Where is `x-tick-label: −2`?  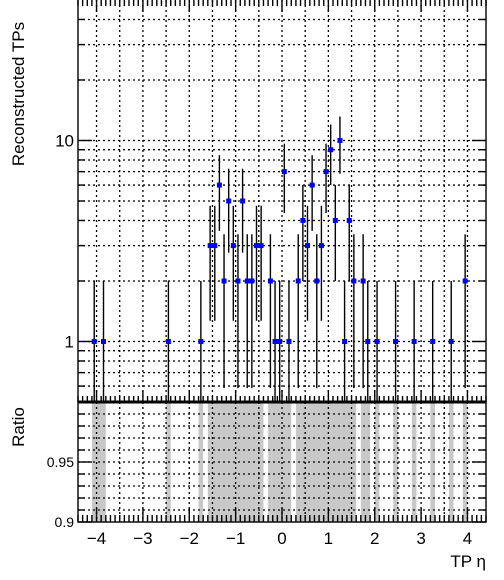 x-tick-label: −2 is located at coordinates (189, 538).